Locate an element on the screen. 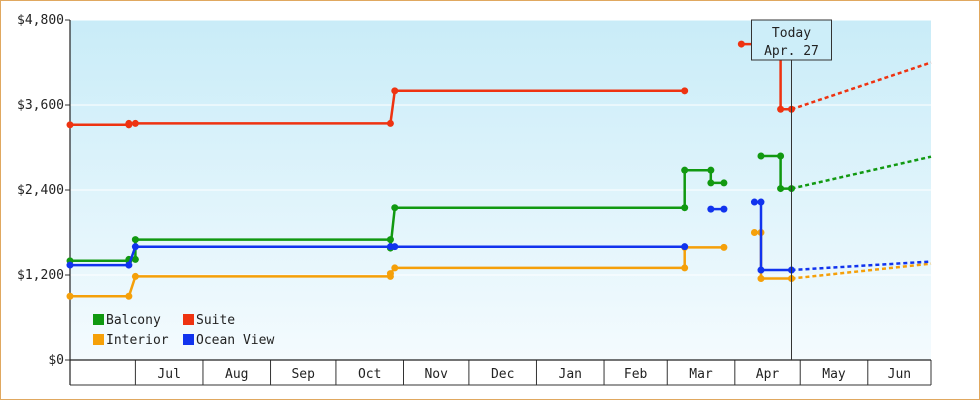  y-tick-label: $4,800 is located at coordinates (40, 20).